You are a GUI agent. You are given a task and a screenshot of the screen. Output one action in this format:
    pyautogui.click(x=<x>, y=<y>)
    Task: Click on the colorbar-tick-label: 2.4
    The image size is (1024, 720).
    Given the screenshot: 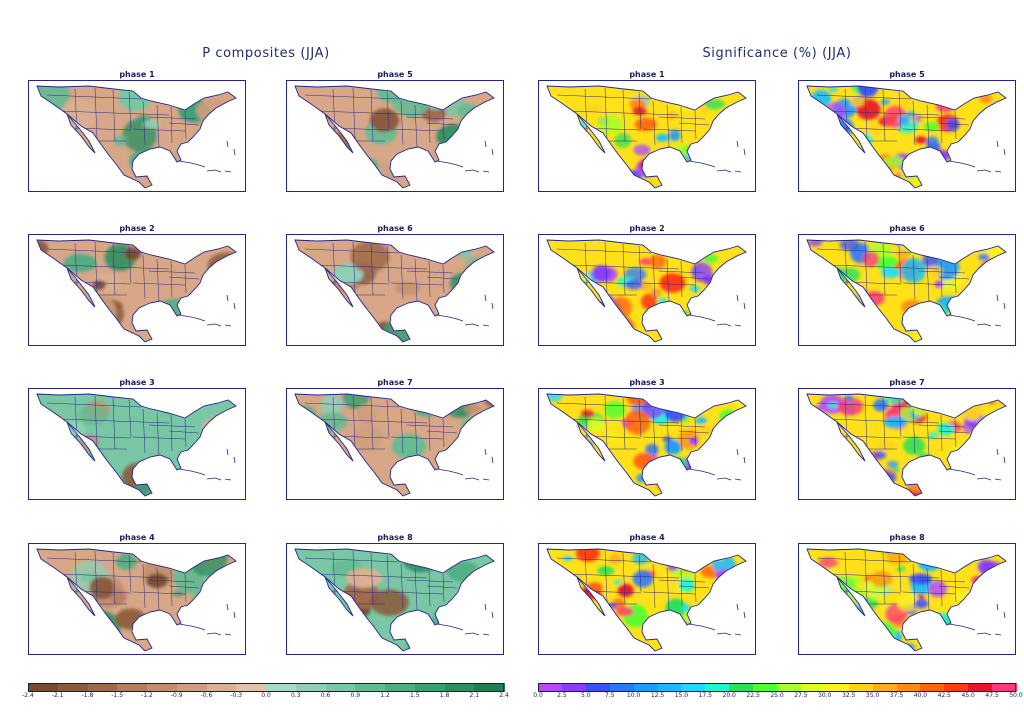 What is the action you would take?
    pyautogui.click(x=504, y=695)
    